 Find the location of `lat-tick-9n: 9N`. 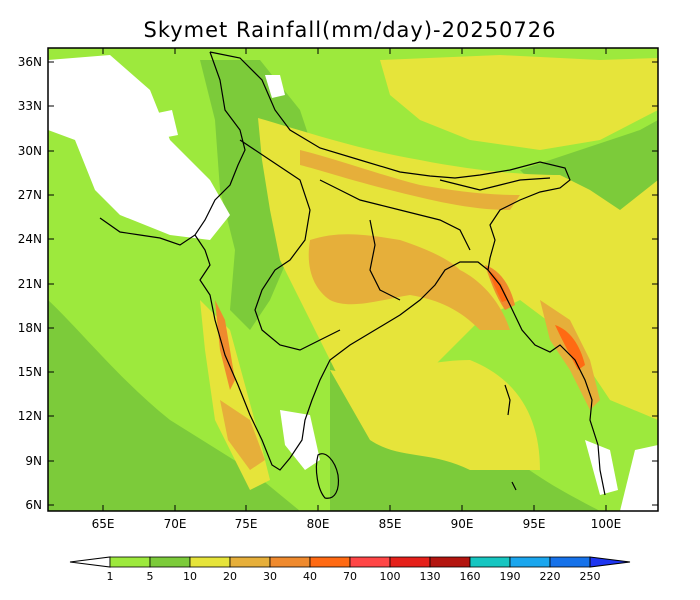

lat-tick-9n: 9N is located at coordinates (33, 461).